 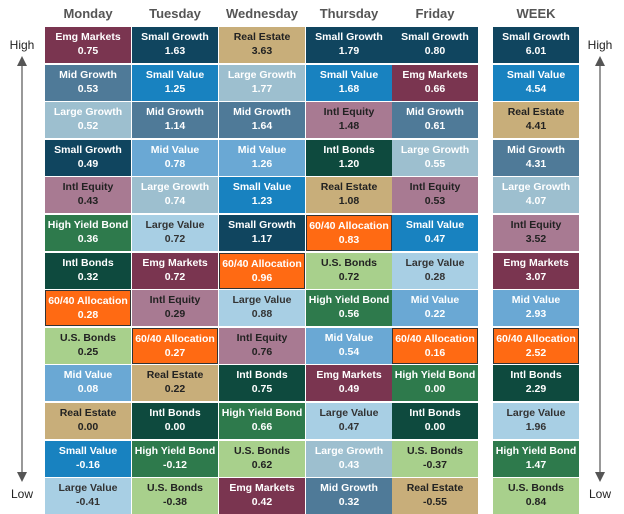 I want to click on return-value: 1.14, so click(x=175, y=126).